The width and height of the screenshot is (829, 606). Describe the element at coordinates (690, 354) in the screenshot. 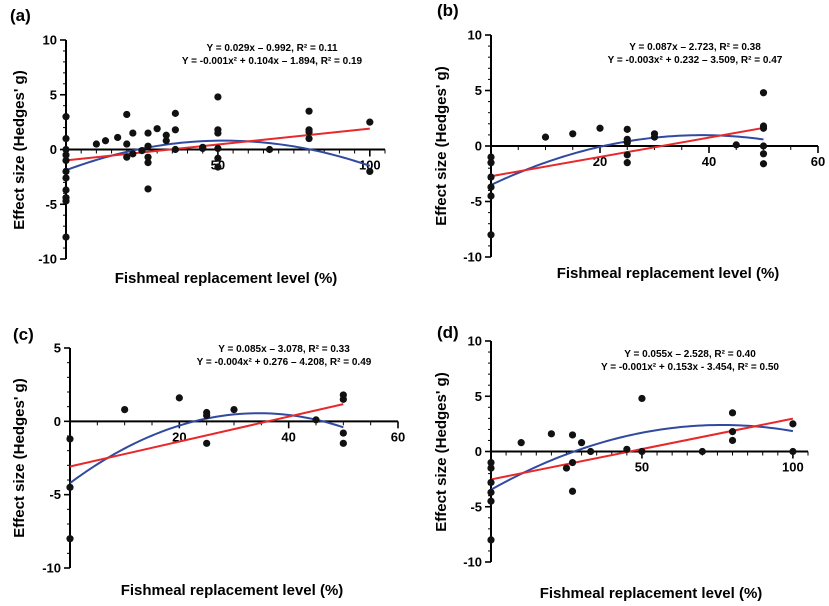

I see `linear-equation: Y = 0.055x – 2.528, R² = 0.40` at that location.